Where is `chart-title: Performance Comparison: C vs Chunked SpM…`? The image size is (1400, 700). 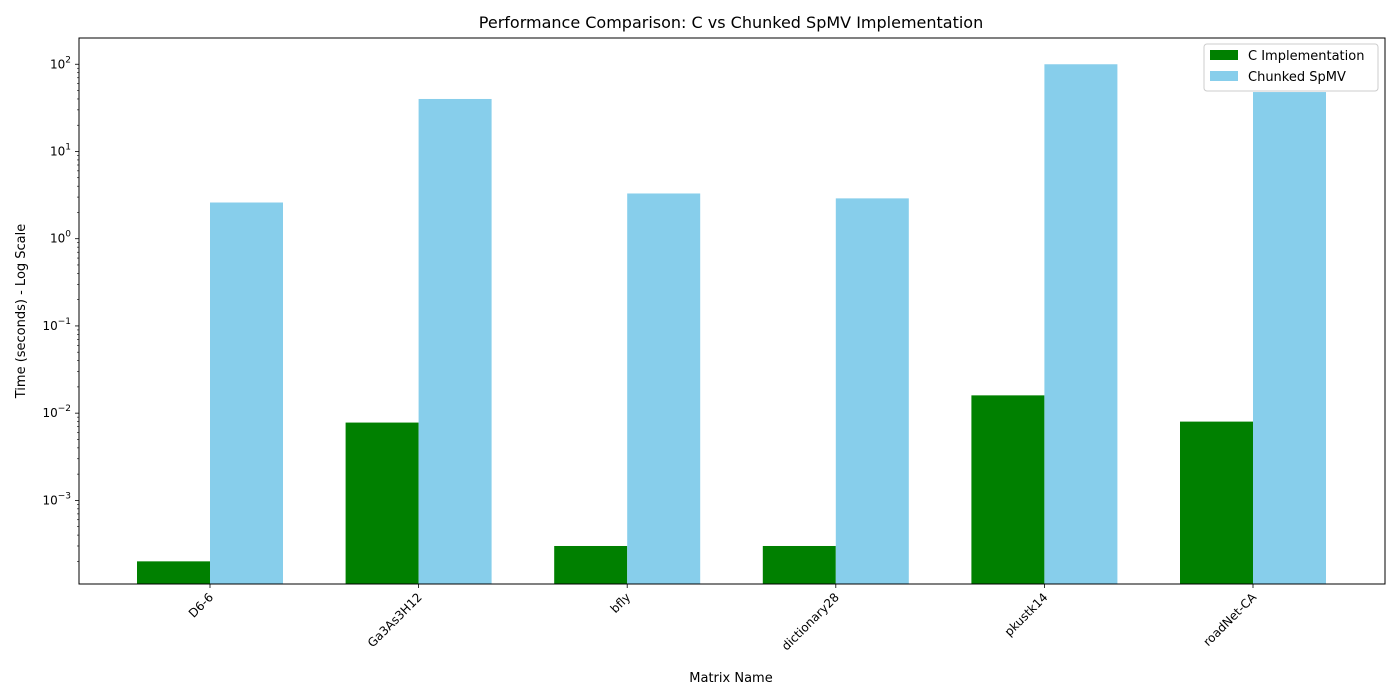
chart-title: Performance Comparison: C vs Chunked SpM… is located at coordinates (731, 22).